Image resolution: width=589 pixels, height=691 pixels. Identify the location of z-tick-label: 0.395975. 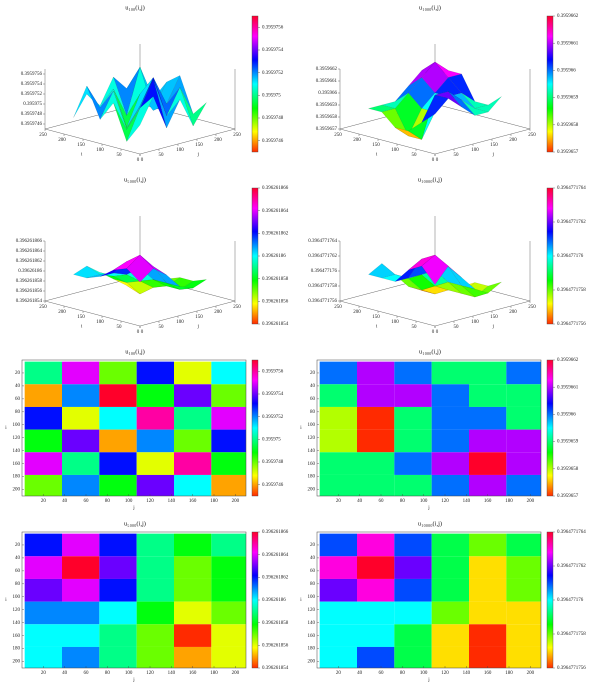
(32, 104).